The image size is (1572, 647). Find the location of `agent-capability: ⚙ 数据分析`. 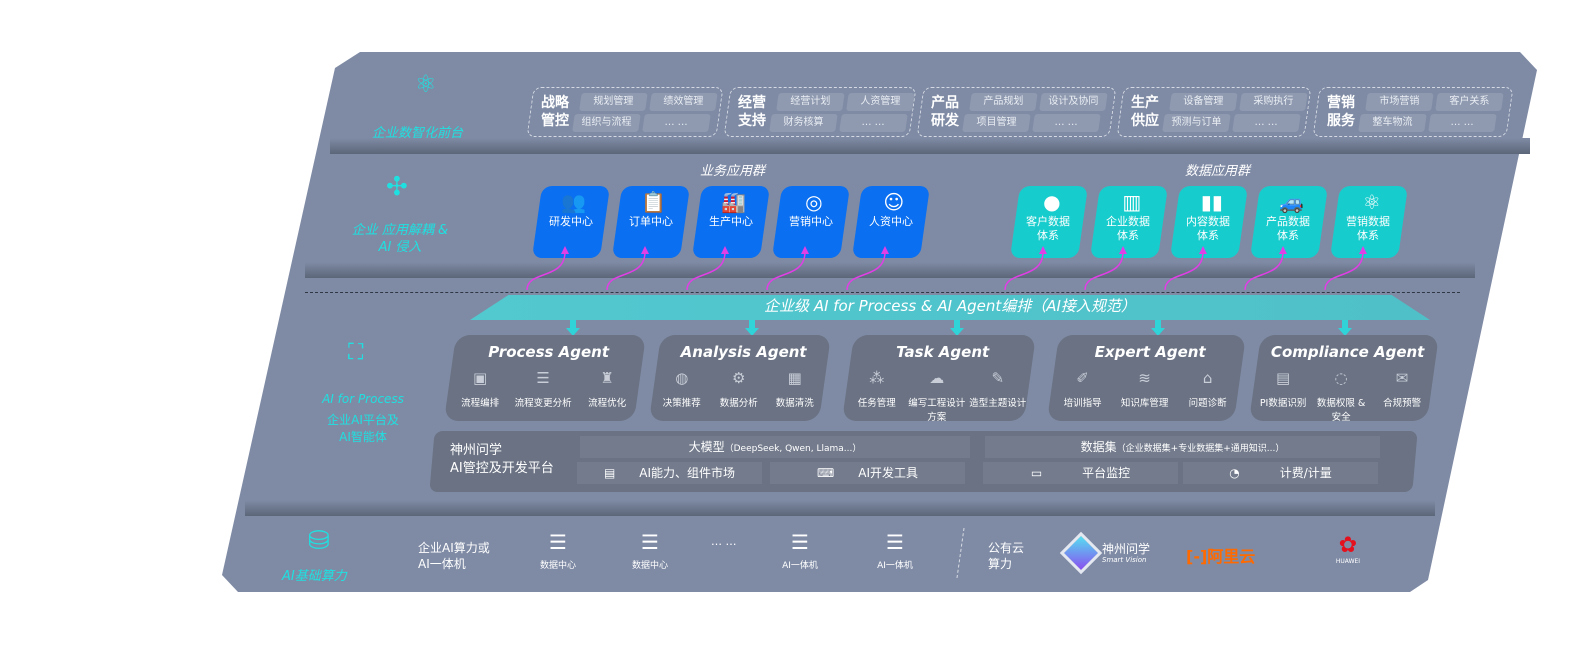

agent-capability: ⚙ 数据分析 is located at coordinates (738, 389).